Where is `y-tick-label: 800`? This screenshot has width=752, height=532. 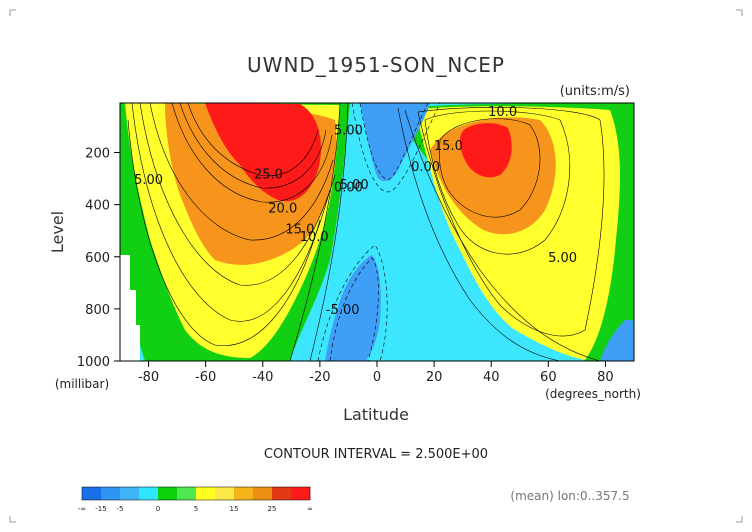
y-tick-label: 800 is located at coordinates (97, 310).